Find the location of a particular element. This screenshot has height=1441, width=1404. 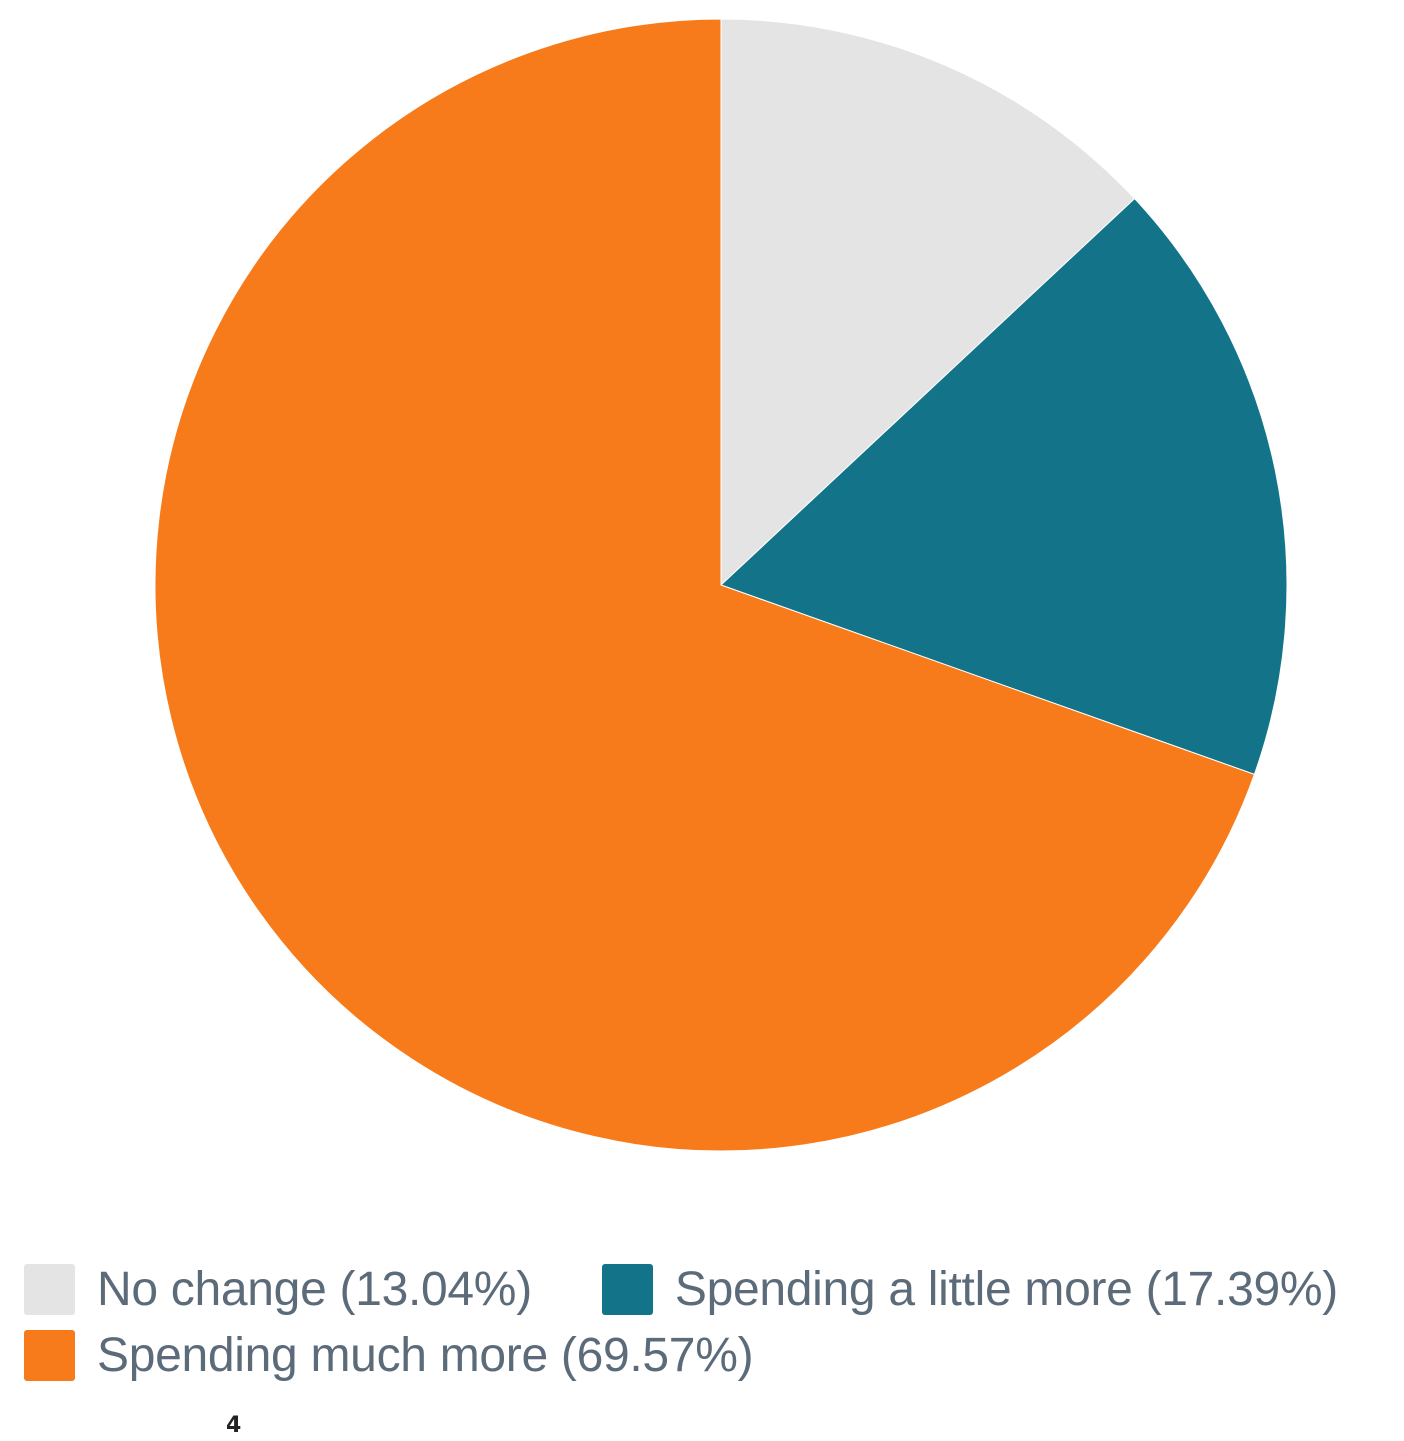

legend-label-spending-a-little-more: Spending a little more (17.39%) is located at coordinates (1006, 1289).